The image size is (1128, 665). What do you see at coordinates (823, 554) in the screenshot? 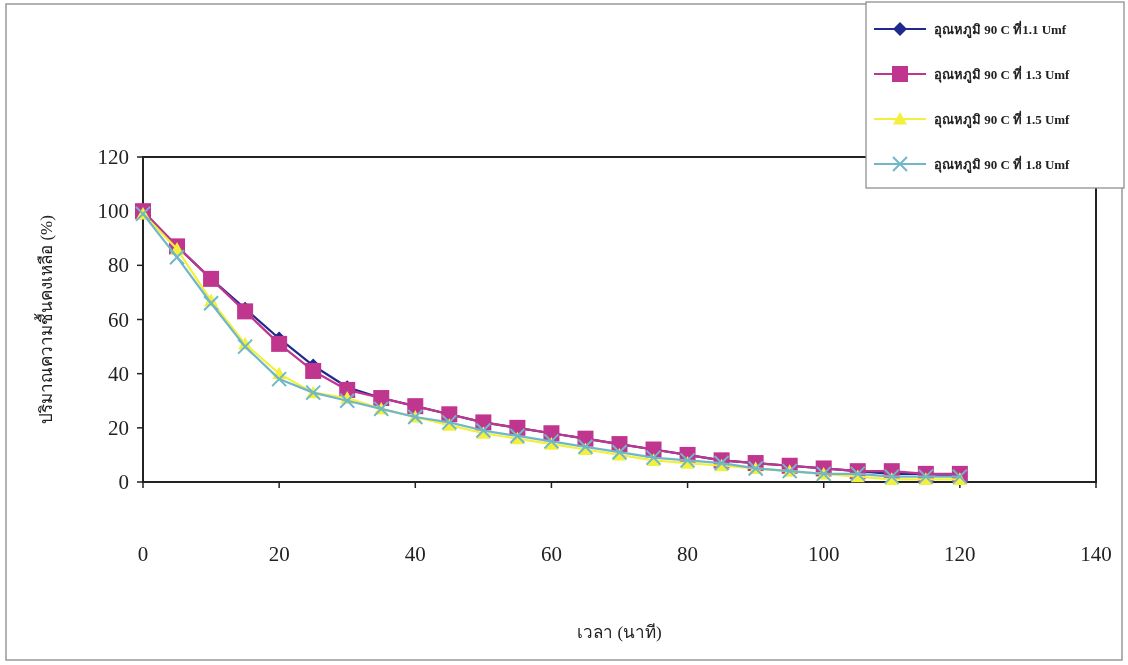
I see `x-tick-label: 100` at bounding box center [823, 554].